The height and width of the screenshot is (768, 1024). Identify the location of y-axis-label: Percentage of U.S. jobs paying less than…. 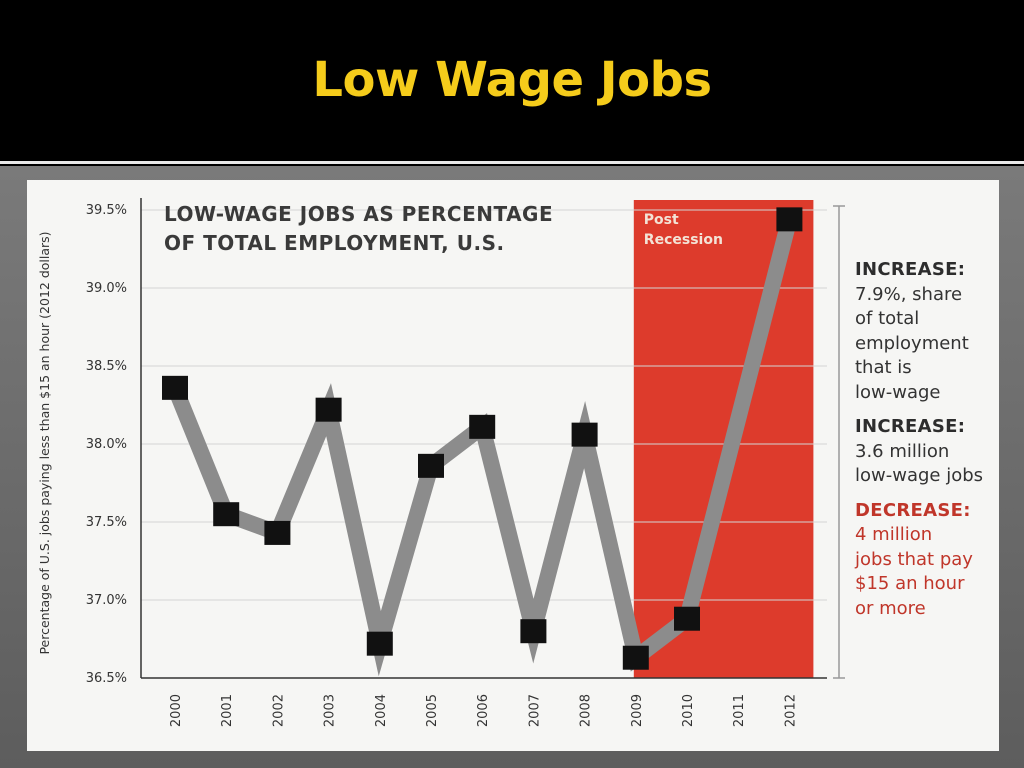
(44, 442).